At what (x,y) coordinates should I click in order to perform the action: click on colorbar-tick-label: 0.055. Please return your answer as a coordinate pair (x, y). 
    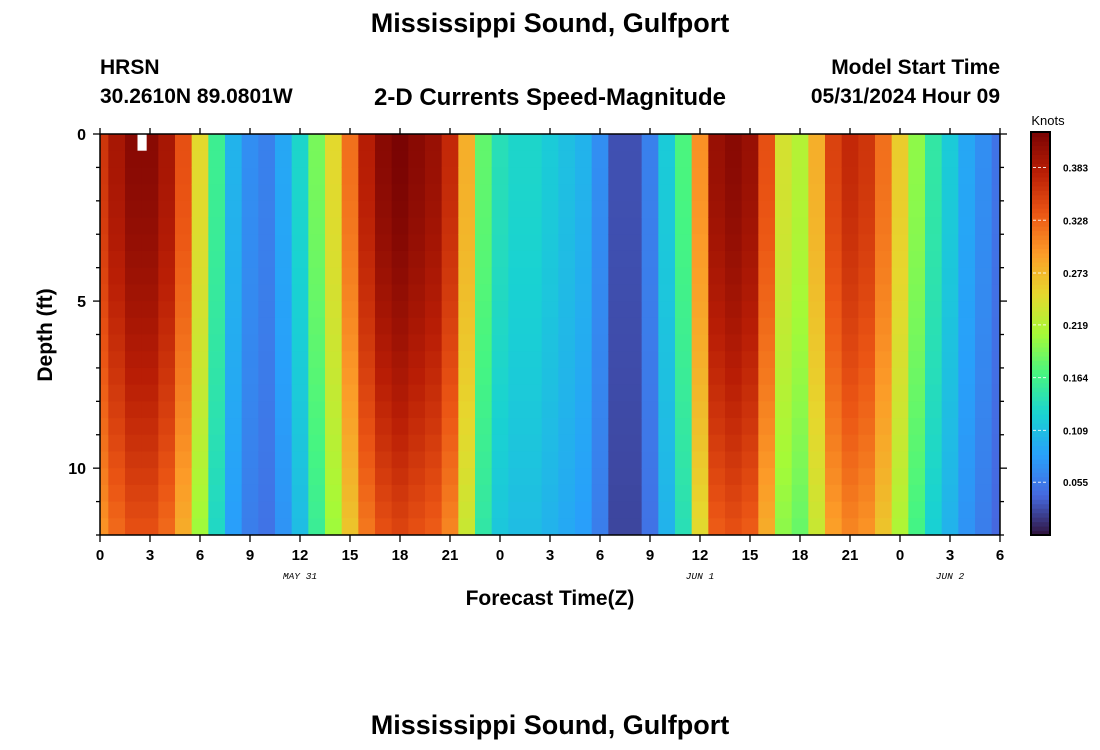
    Looking at the image, I should click on (1075, 483).